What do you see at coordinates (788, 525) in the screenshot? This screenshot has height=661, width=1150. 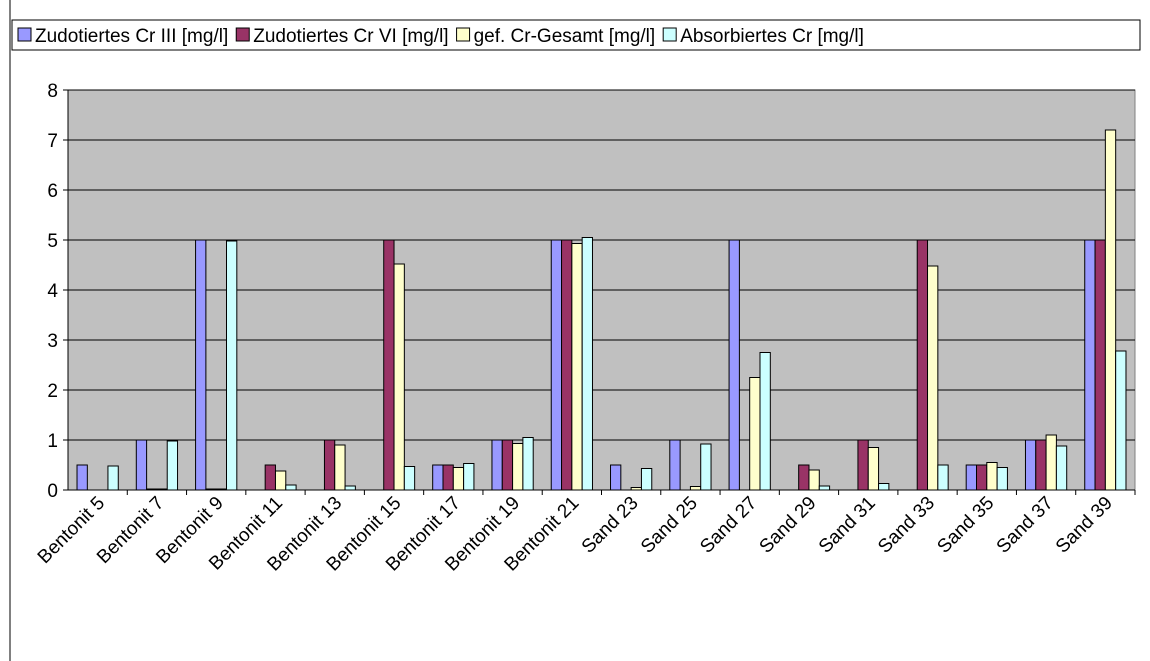 I see `x-tick-label: Sand 29` at bounding box center [788, 525].